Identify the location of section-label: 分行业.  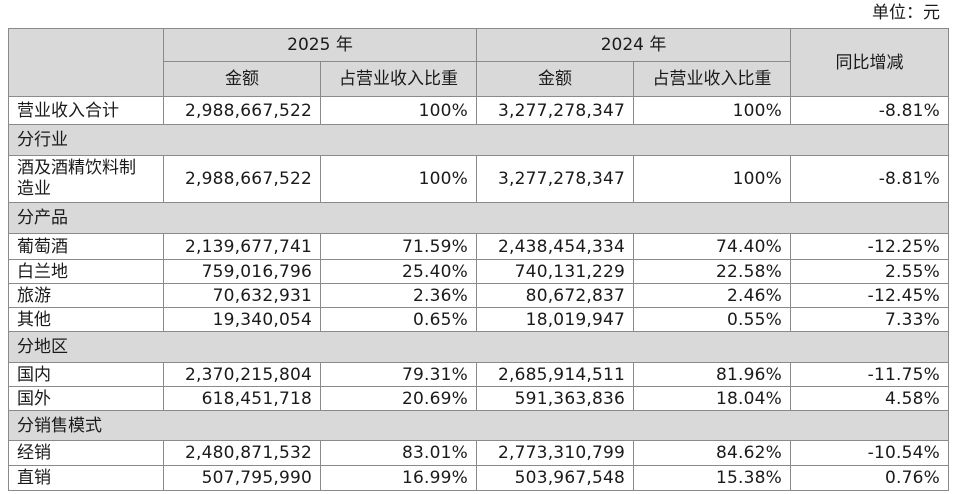
(478, 140).